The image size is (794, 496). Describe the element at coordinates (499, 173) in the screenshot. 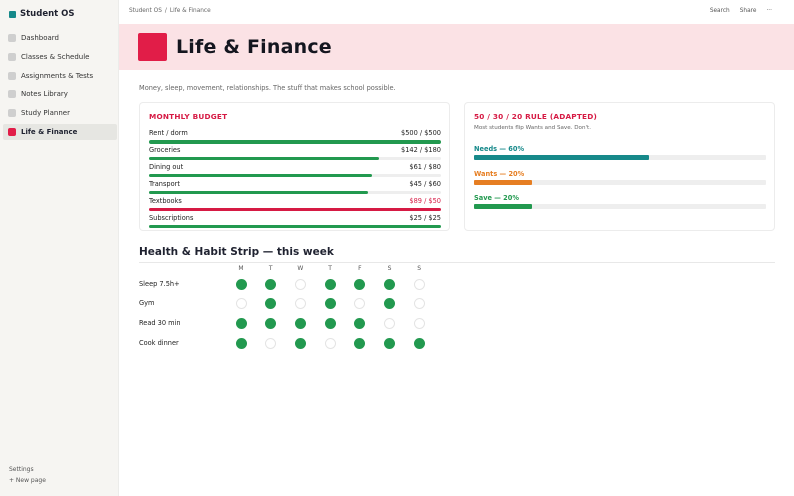

I see `rule-label: Wants — 20%` at that location.